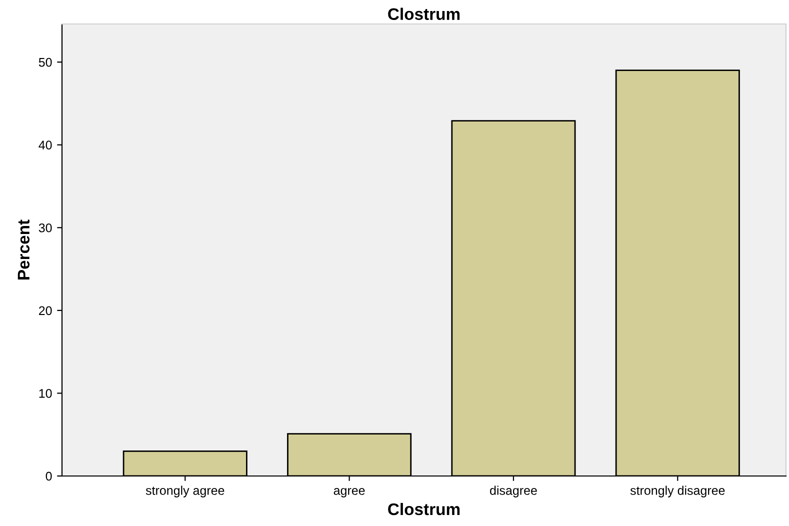 Image resolution: width=789 pixels, height=526 pixels. Describe the element at coordinates (349, 493) in the screenshot. I see `x-tick-label: agree` at that location.